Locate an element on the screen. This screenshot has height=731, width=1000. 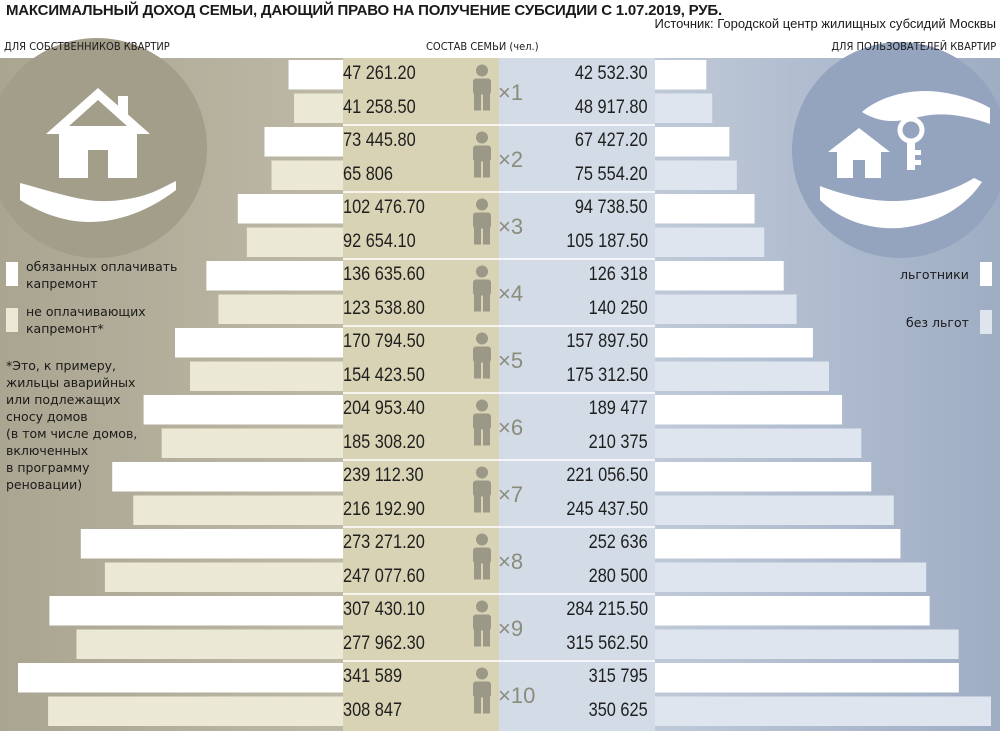
value-label-owner: 92 654.10 is located at coordinates (379, 241).